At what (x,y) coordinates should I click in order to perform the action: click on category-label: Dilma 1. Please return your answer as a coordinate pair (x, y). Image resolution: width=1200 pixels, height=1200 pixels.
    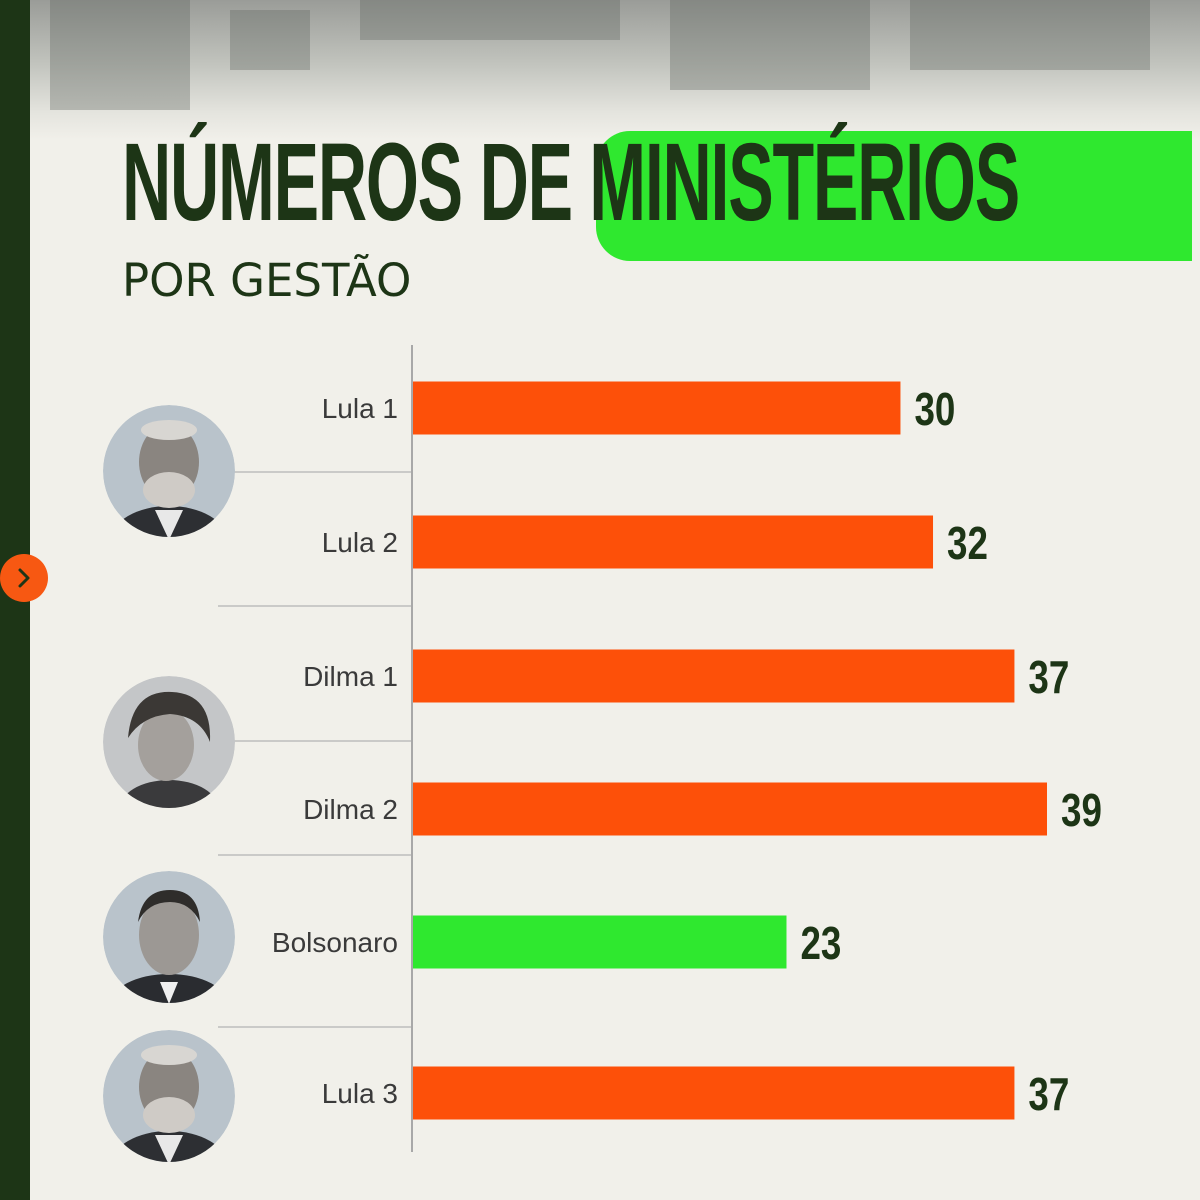
    Looking at the image, I should click on (350, 676).